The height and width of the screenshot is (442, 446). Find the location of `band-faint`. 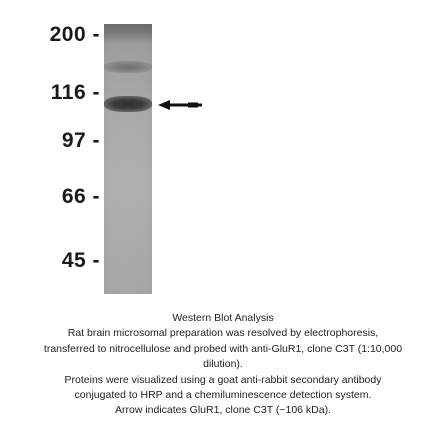

band-faint is located at coordinates (128, 67).